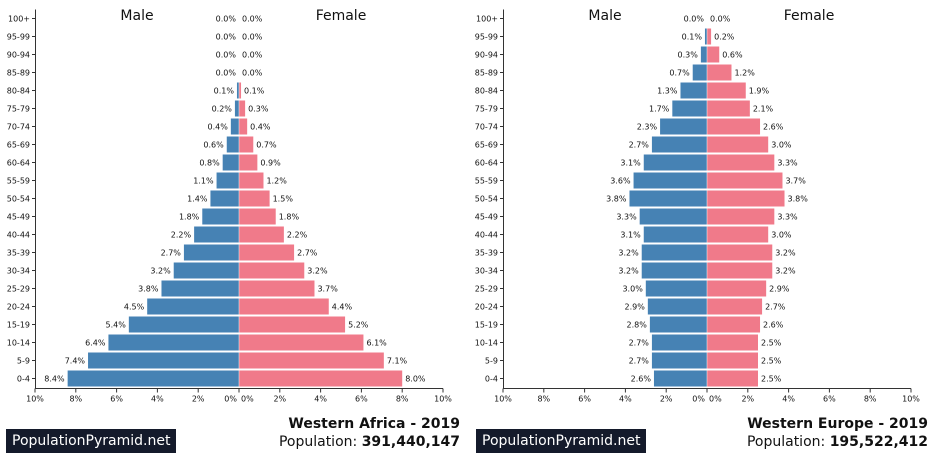 Image resolution: width=936 pixels, height=472 pixels. I want to click on male-value-label: 0.8%, so click(209, 163).